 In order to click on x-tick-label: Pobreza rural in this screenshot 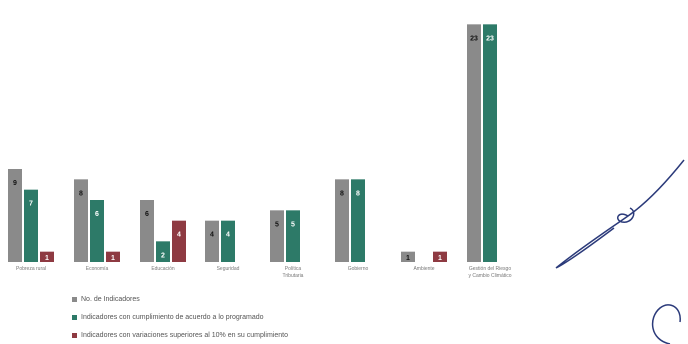, I will do `click(31, 269)`.